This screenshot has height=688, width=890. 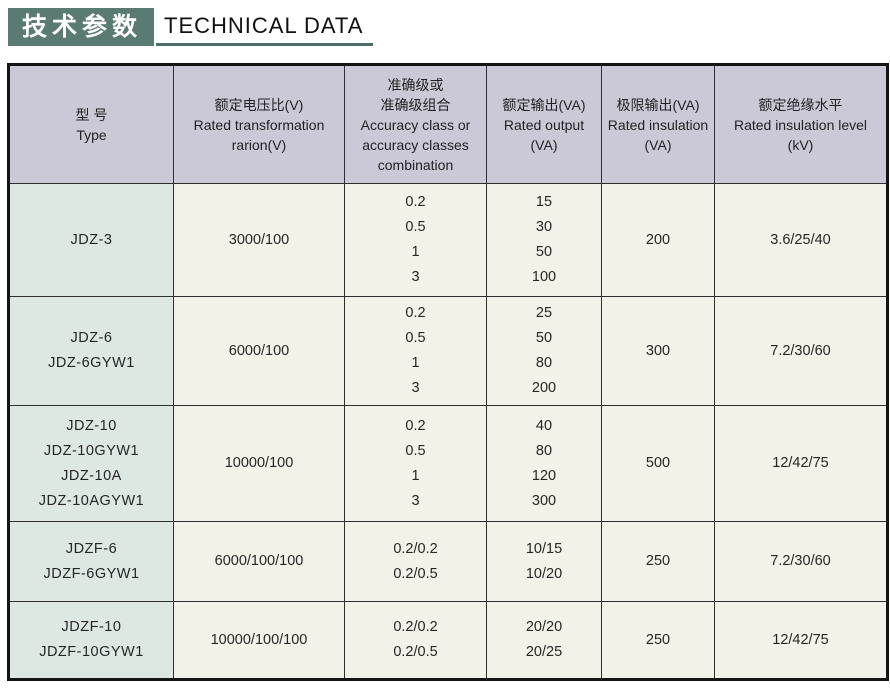 I want to click on header-cell-type: 型 号 Type, so click(x=91, y=124).